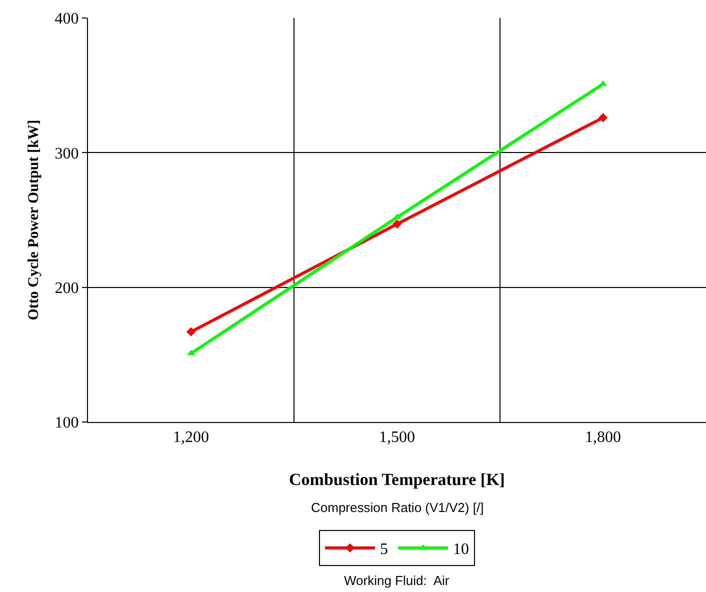 The width and height of the screenshot is (706, 592). I want to click on text: Working Fluid: Air, so click(397, 580).